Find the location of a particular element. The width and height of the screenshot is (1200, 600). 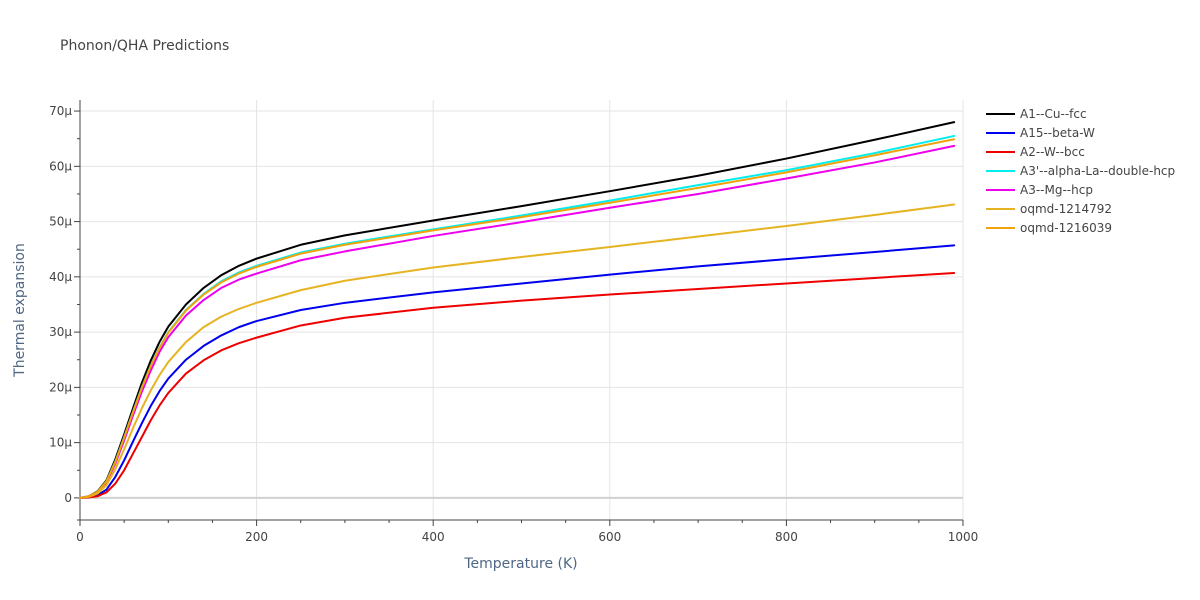

legend-label: oqmd-1216039 is located at coordinates (1066, 228).